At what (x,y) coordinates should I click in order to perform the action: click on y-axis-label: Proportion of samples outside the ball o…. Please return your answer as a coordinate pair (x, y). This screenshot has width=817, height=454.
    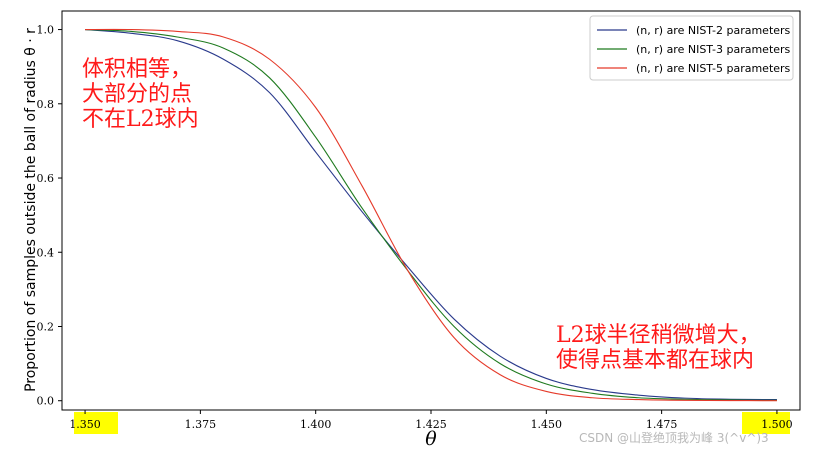
    Looking at the image, I should click on (31, 210).